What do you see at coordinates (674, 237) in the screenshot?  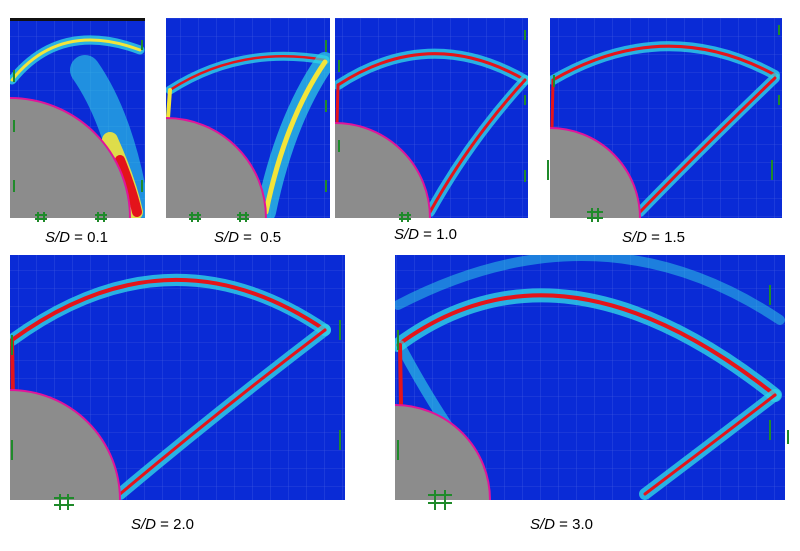 I see `label-value: 1.5` at bounding box center [674, 237].